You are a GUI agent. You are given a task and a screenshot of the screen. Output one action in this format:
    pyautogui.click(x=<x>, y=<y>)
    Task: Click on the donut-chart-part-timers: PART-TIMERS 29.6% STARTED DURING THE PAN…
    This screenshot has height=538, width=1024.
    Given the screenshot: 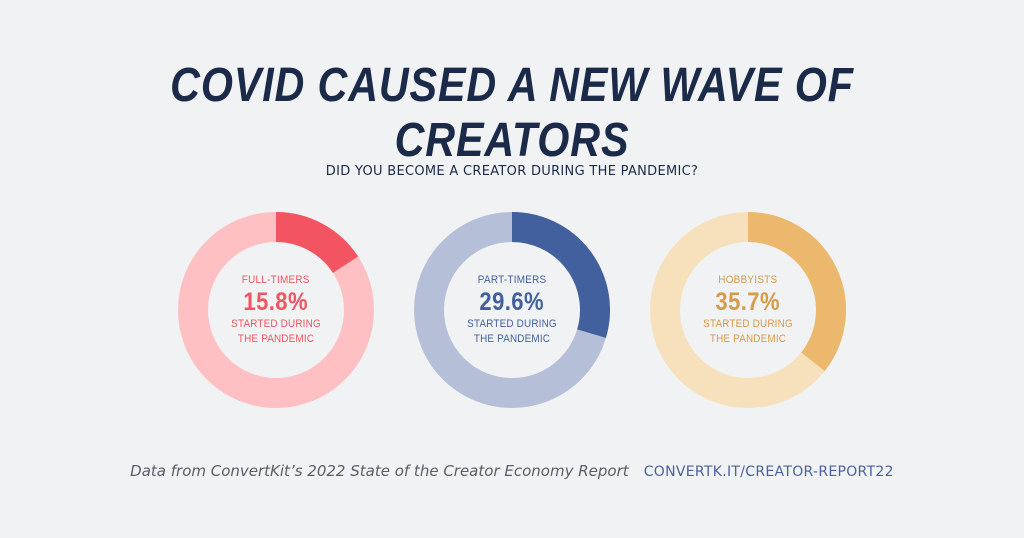 What is the action you would take?
    pyautogui.click(x=512, y=310)
    